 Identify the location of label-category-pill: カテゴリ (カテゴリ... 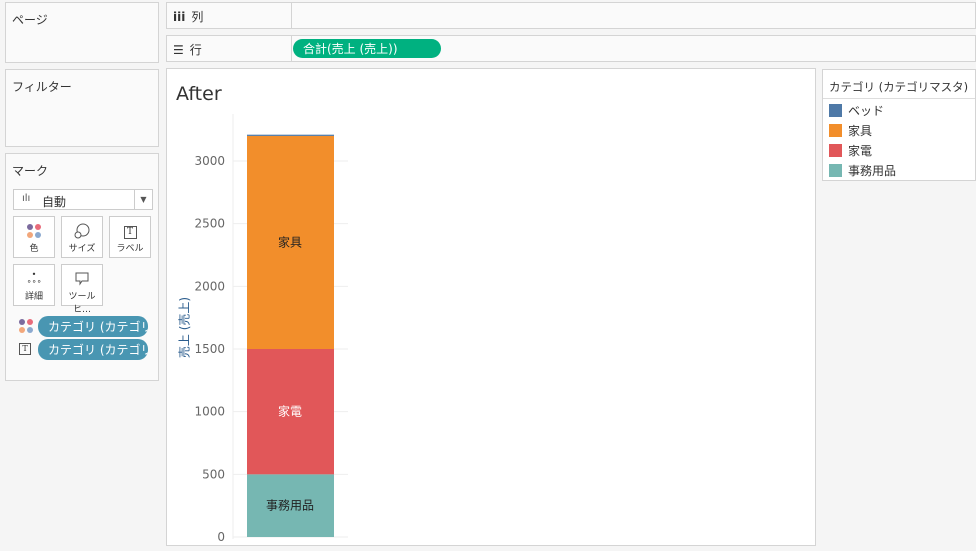
(93, 349).